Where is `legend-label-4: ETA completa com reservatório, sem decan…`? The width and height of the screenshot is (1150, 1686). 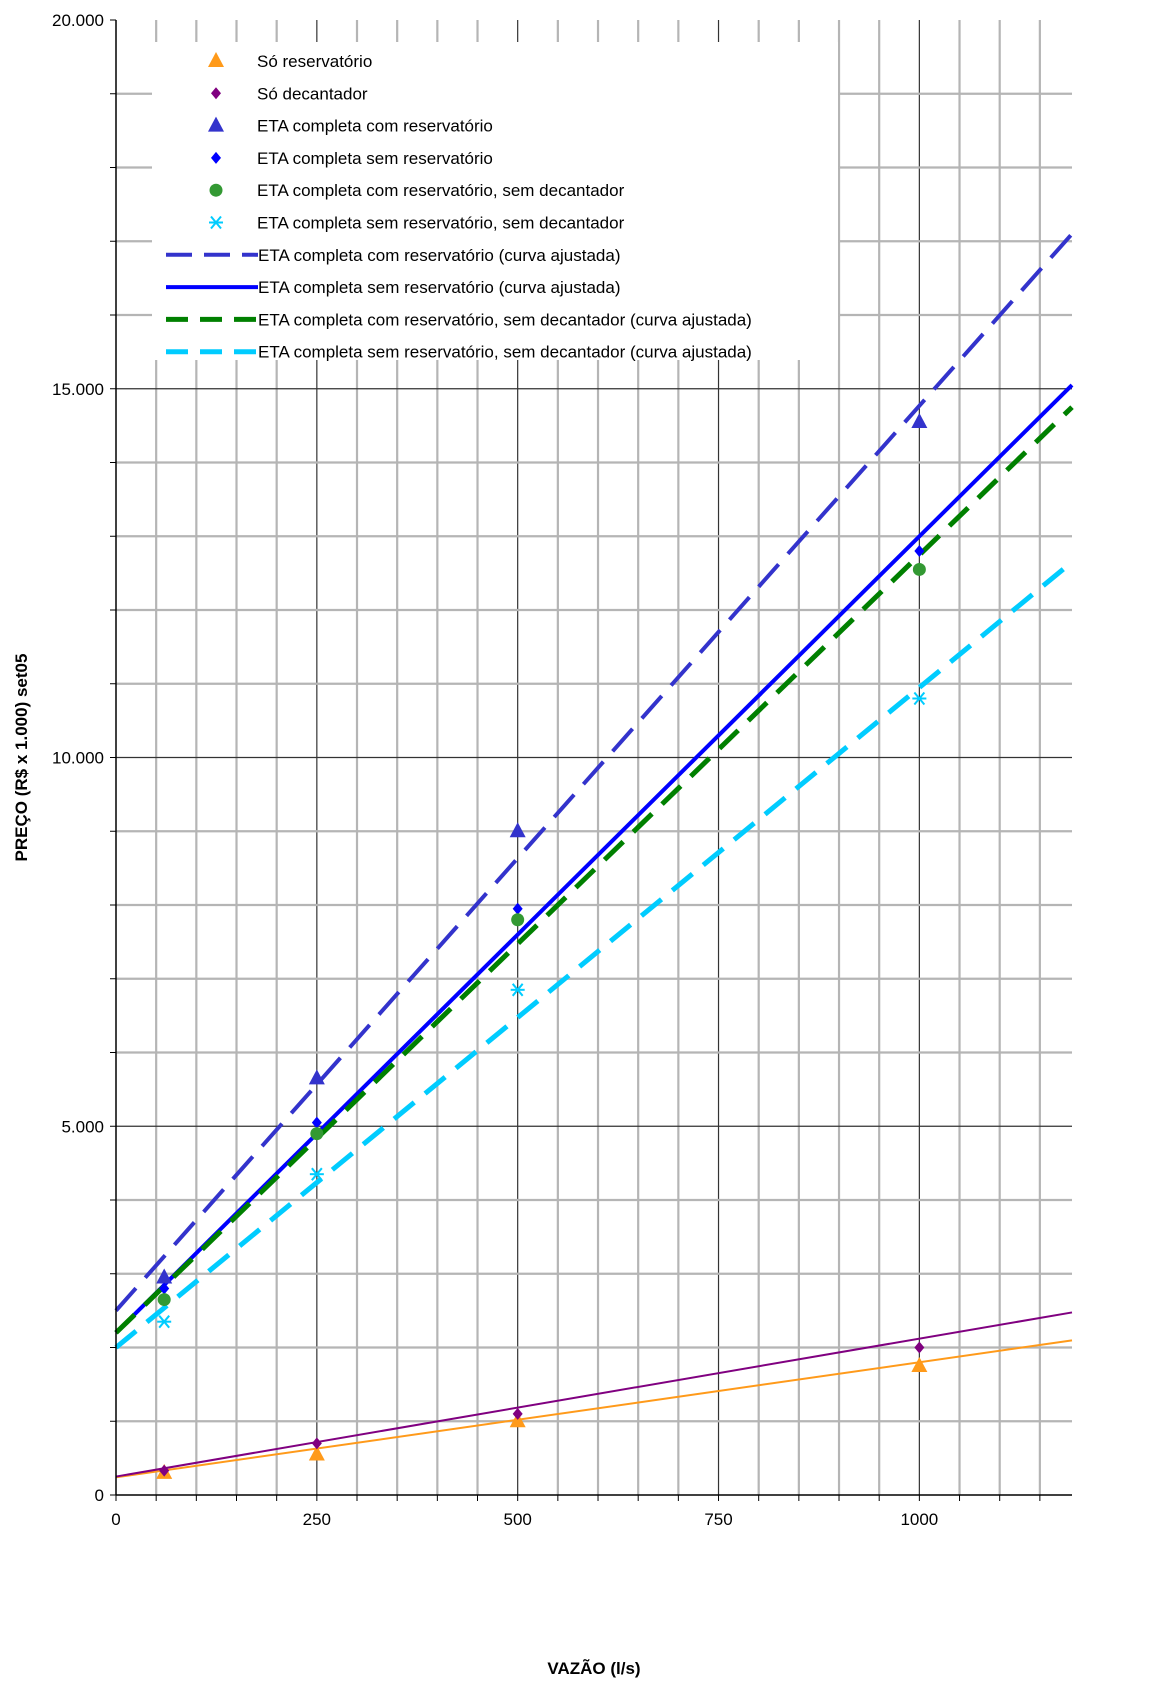
legend-label-4: ETA completa com reservatório, sem decan… is located at coordinates (441, 190).